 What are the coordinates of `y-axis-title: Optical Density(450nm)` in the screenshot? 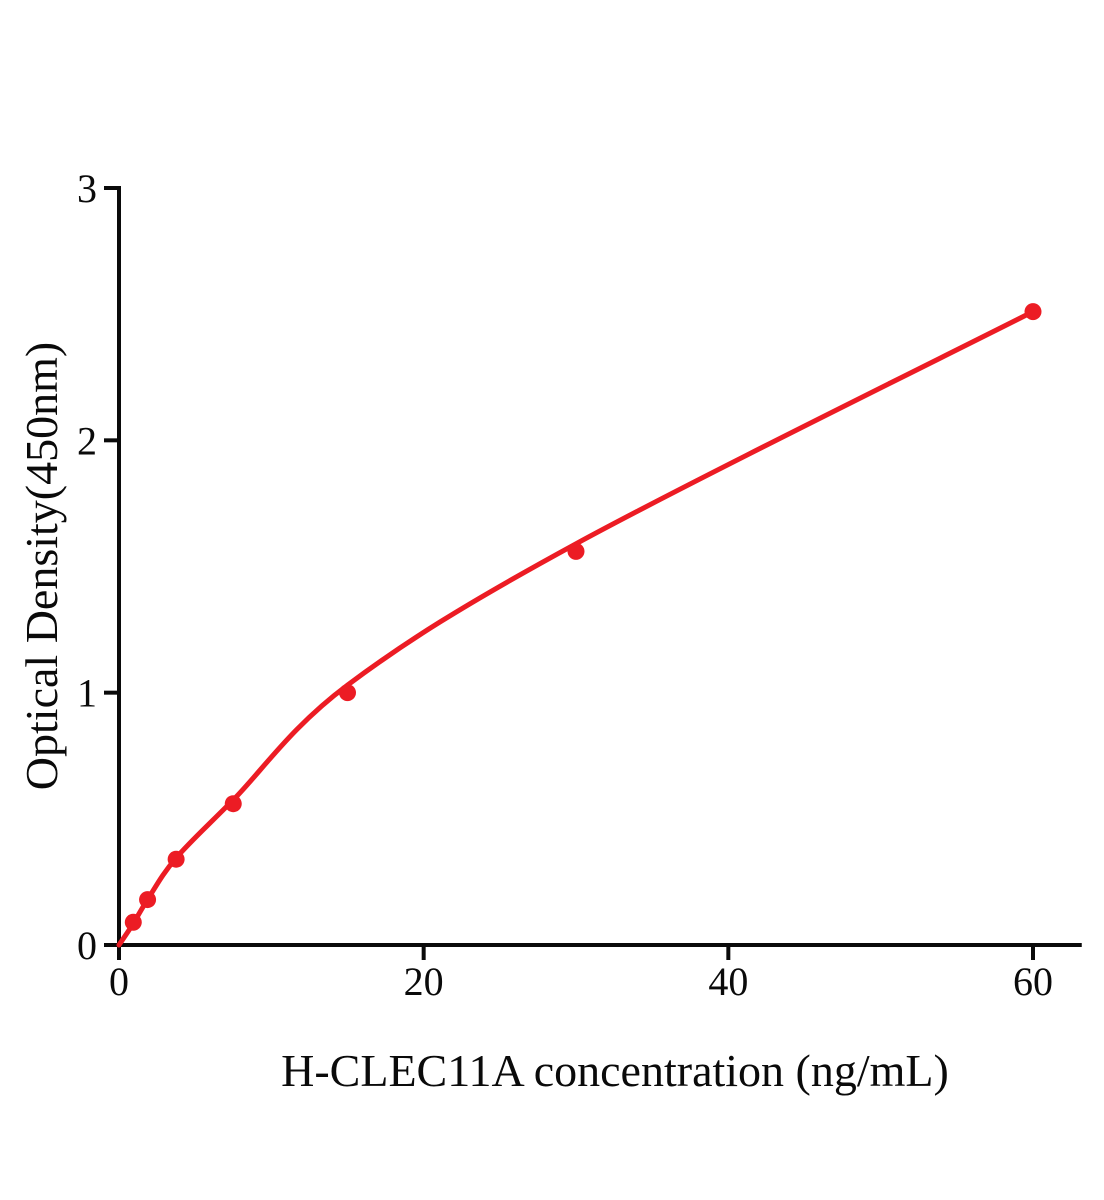 It's located at (41, 566).